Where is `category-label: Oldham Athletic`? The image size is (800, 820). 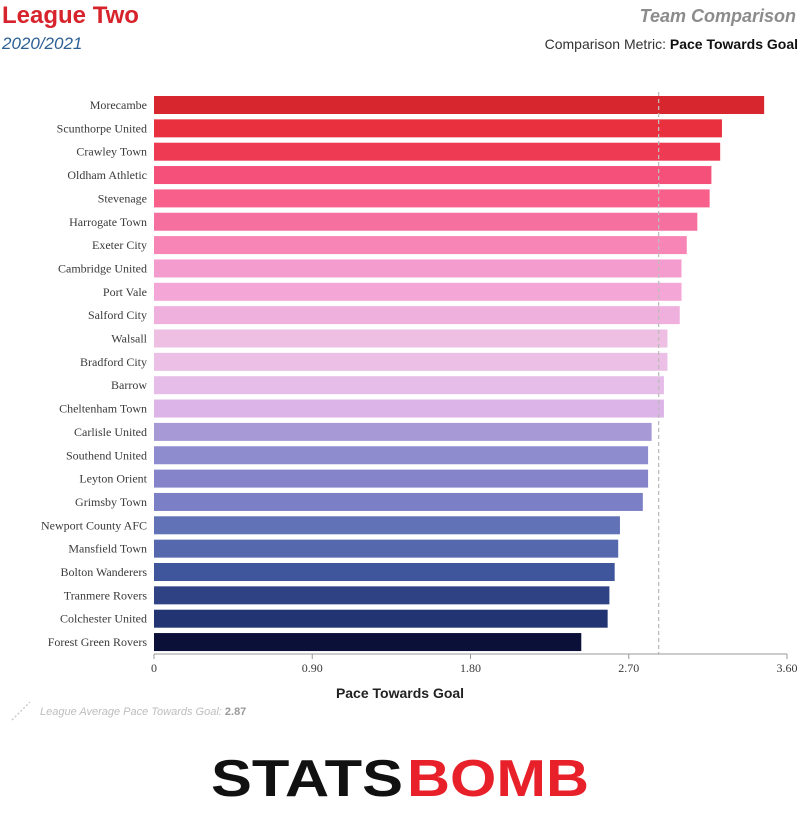 category-label: Oldham Athletic is located at coordinates (107, 175).